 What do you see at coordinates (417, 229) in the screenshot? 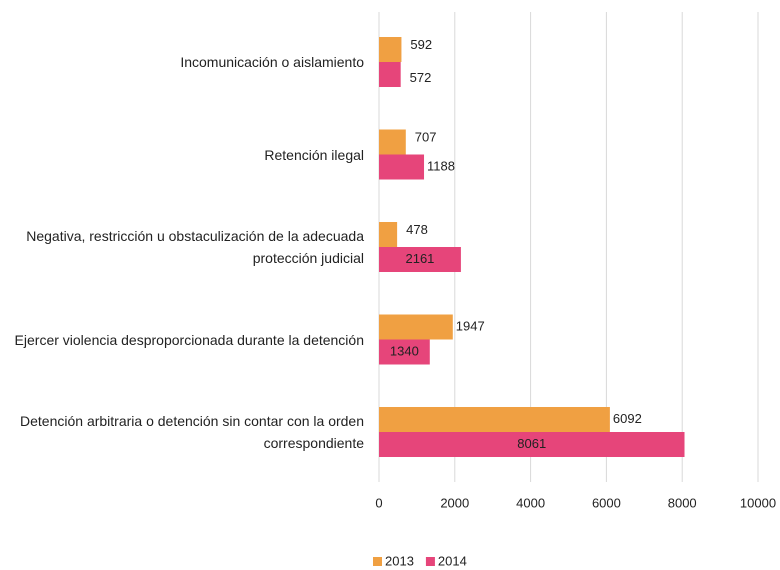
I see `value-label: 478` at bounding box center [417, 229].